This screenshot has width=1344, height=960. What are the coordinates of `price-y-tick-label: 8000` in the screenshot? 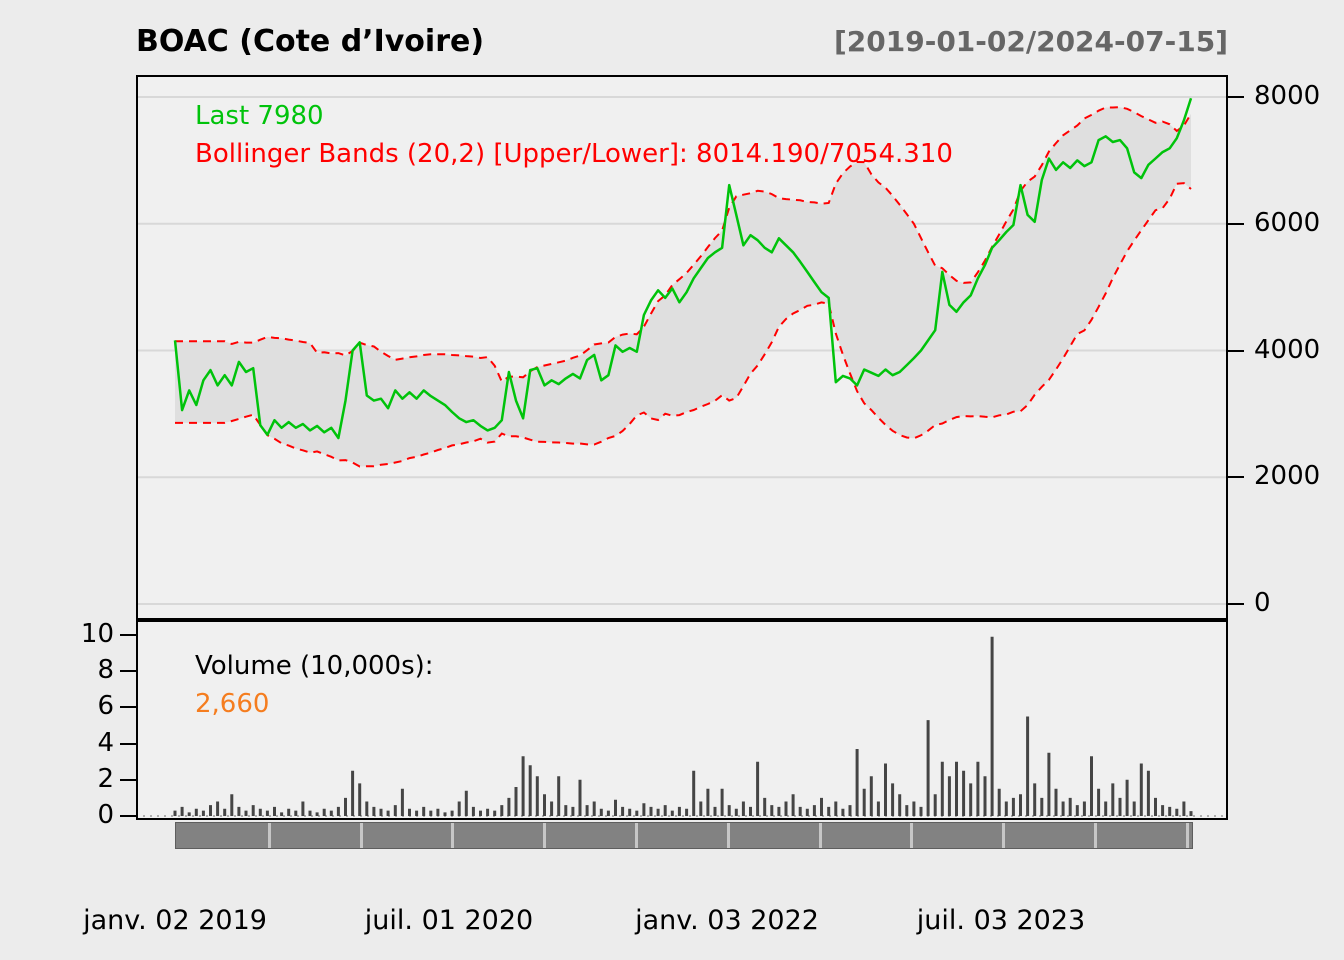 It's located at (1287, 96).